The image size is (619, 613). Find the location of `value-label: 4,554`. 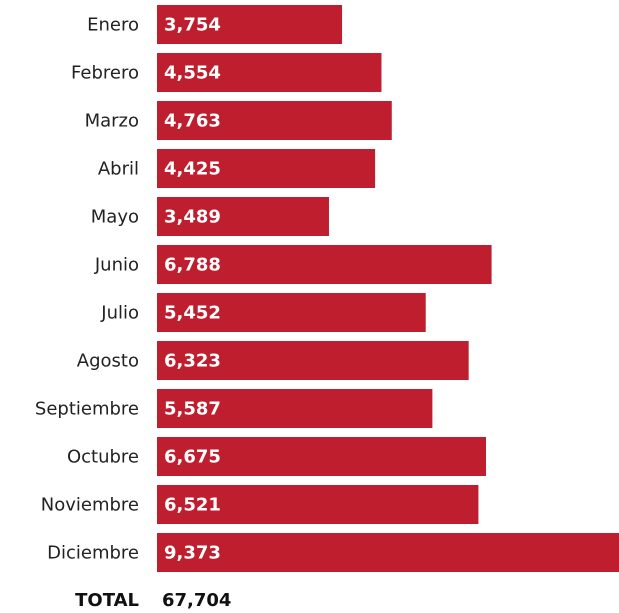

value-label: 4,554 is located at coordinates (192, 73).